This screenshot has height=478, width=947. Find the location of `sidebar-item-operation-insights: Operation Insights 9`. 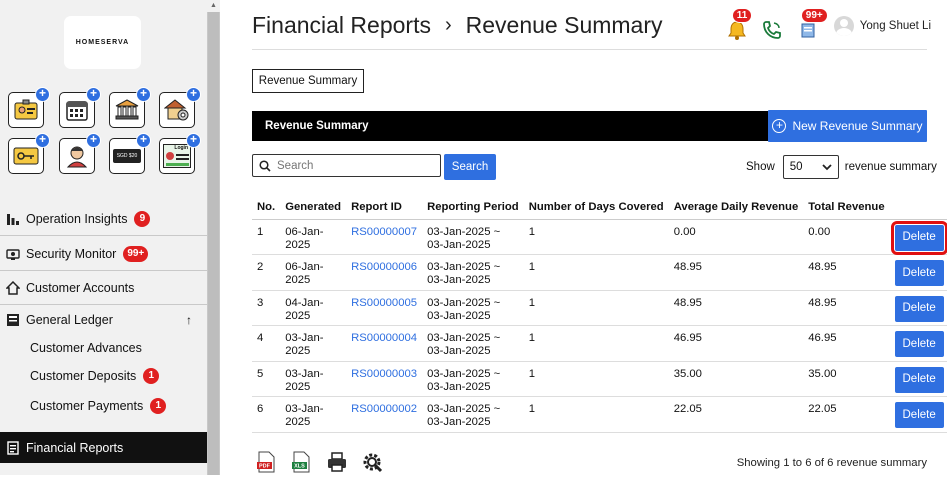

sidebar-item-operation-insights: Operation Insights 9 is located at coordinates (103, 219).